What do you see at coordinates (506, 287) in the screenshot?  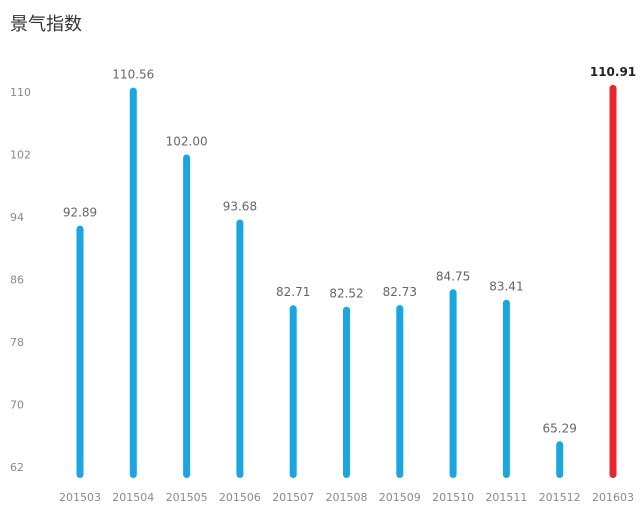 I see `bar-value-label: 83.41` at bounding box center [506, 287].